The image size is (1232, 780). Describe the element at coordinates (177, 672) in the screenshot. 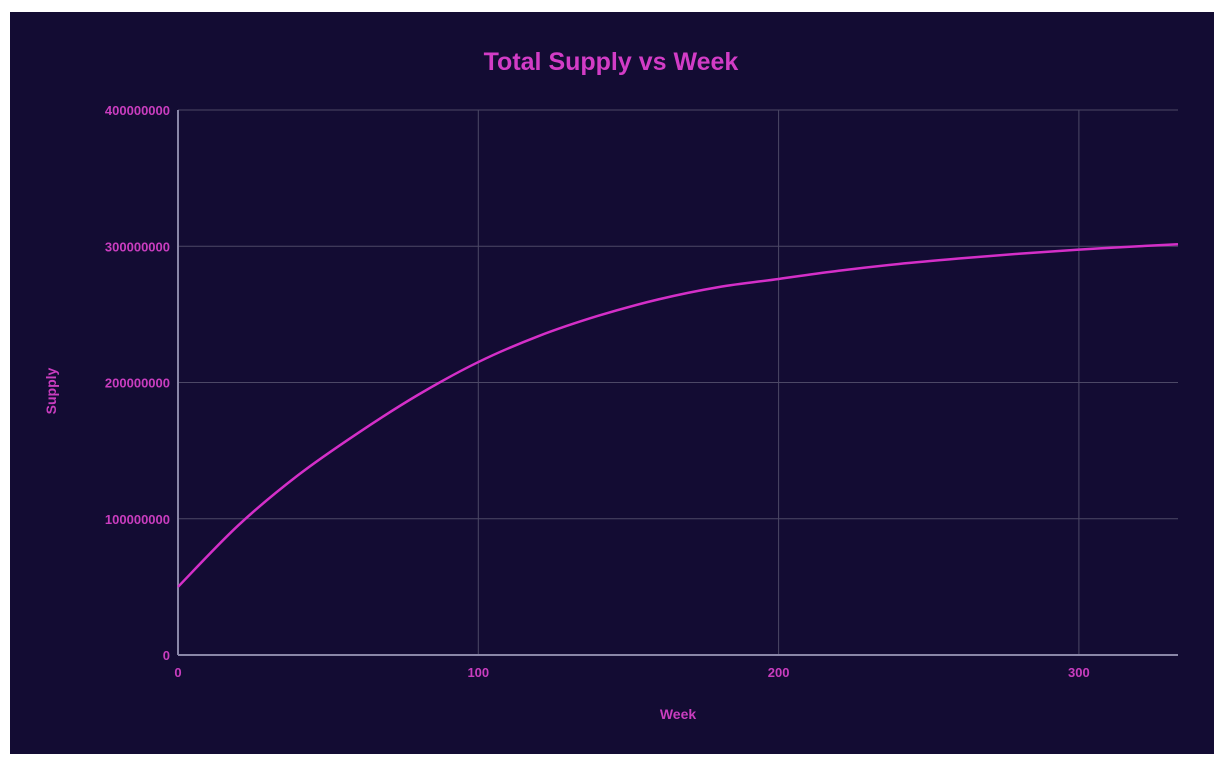

I see `x-tick-label: 0` at that location.